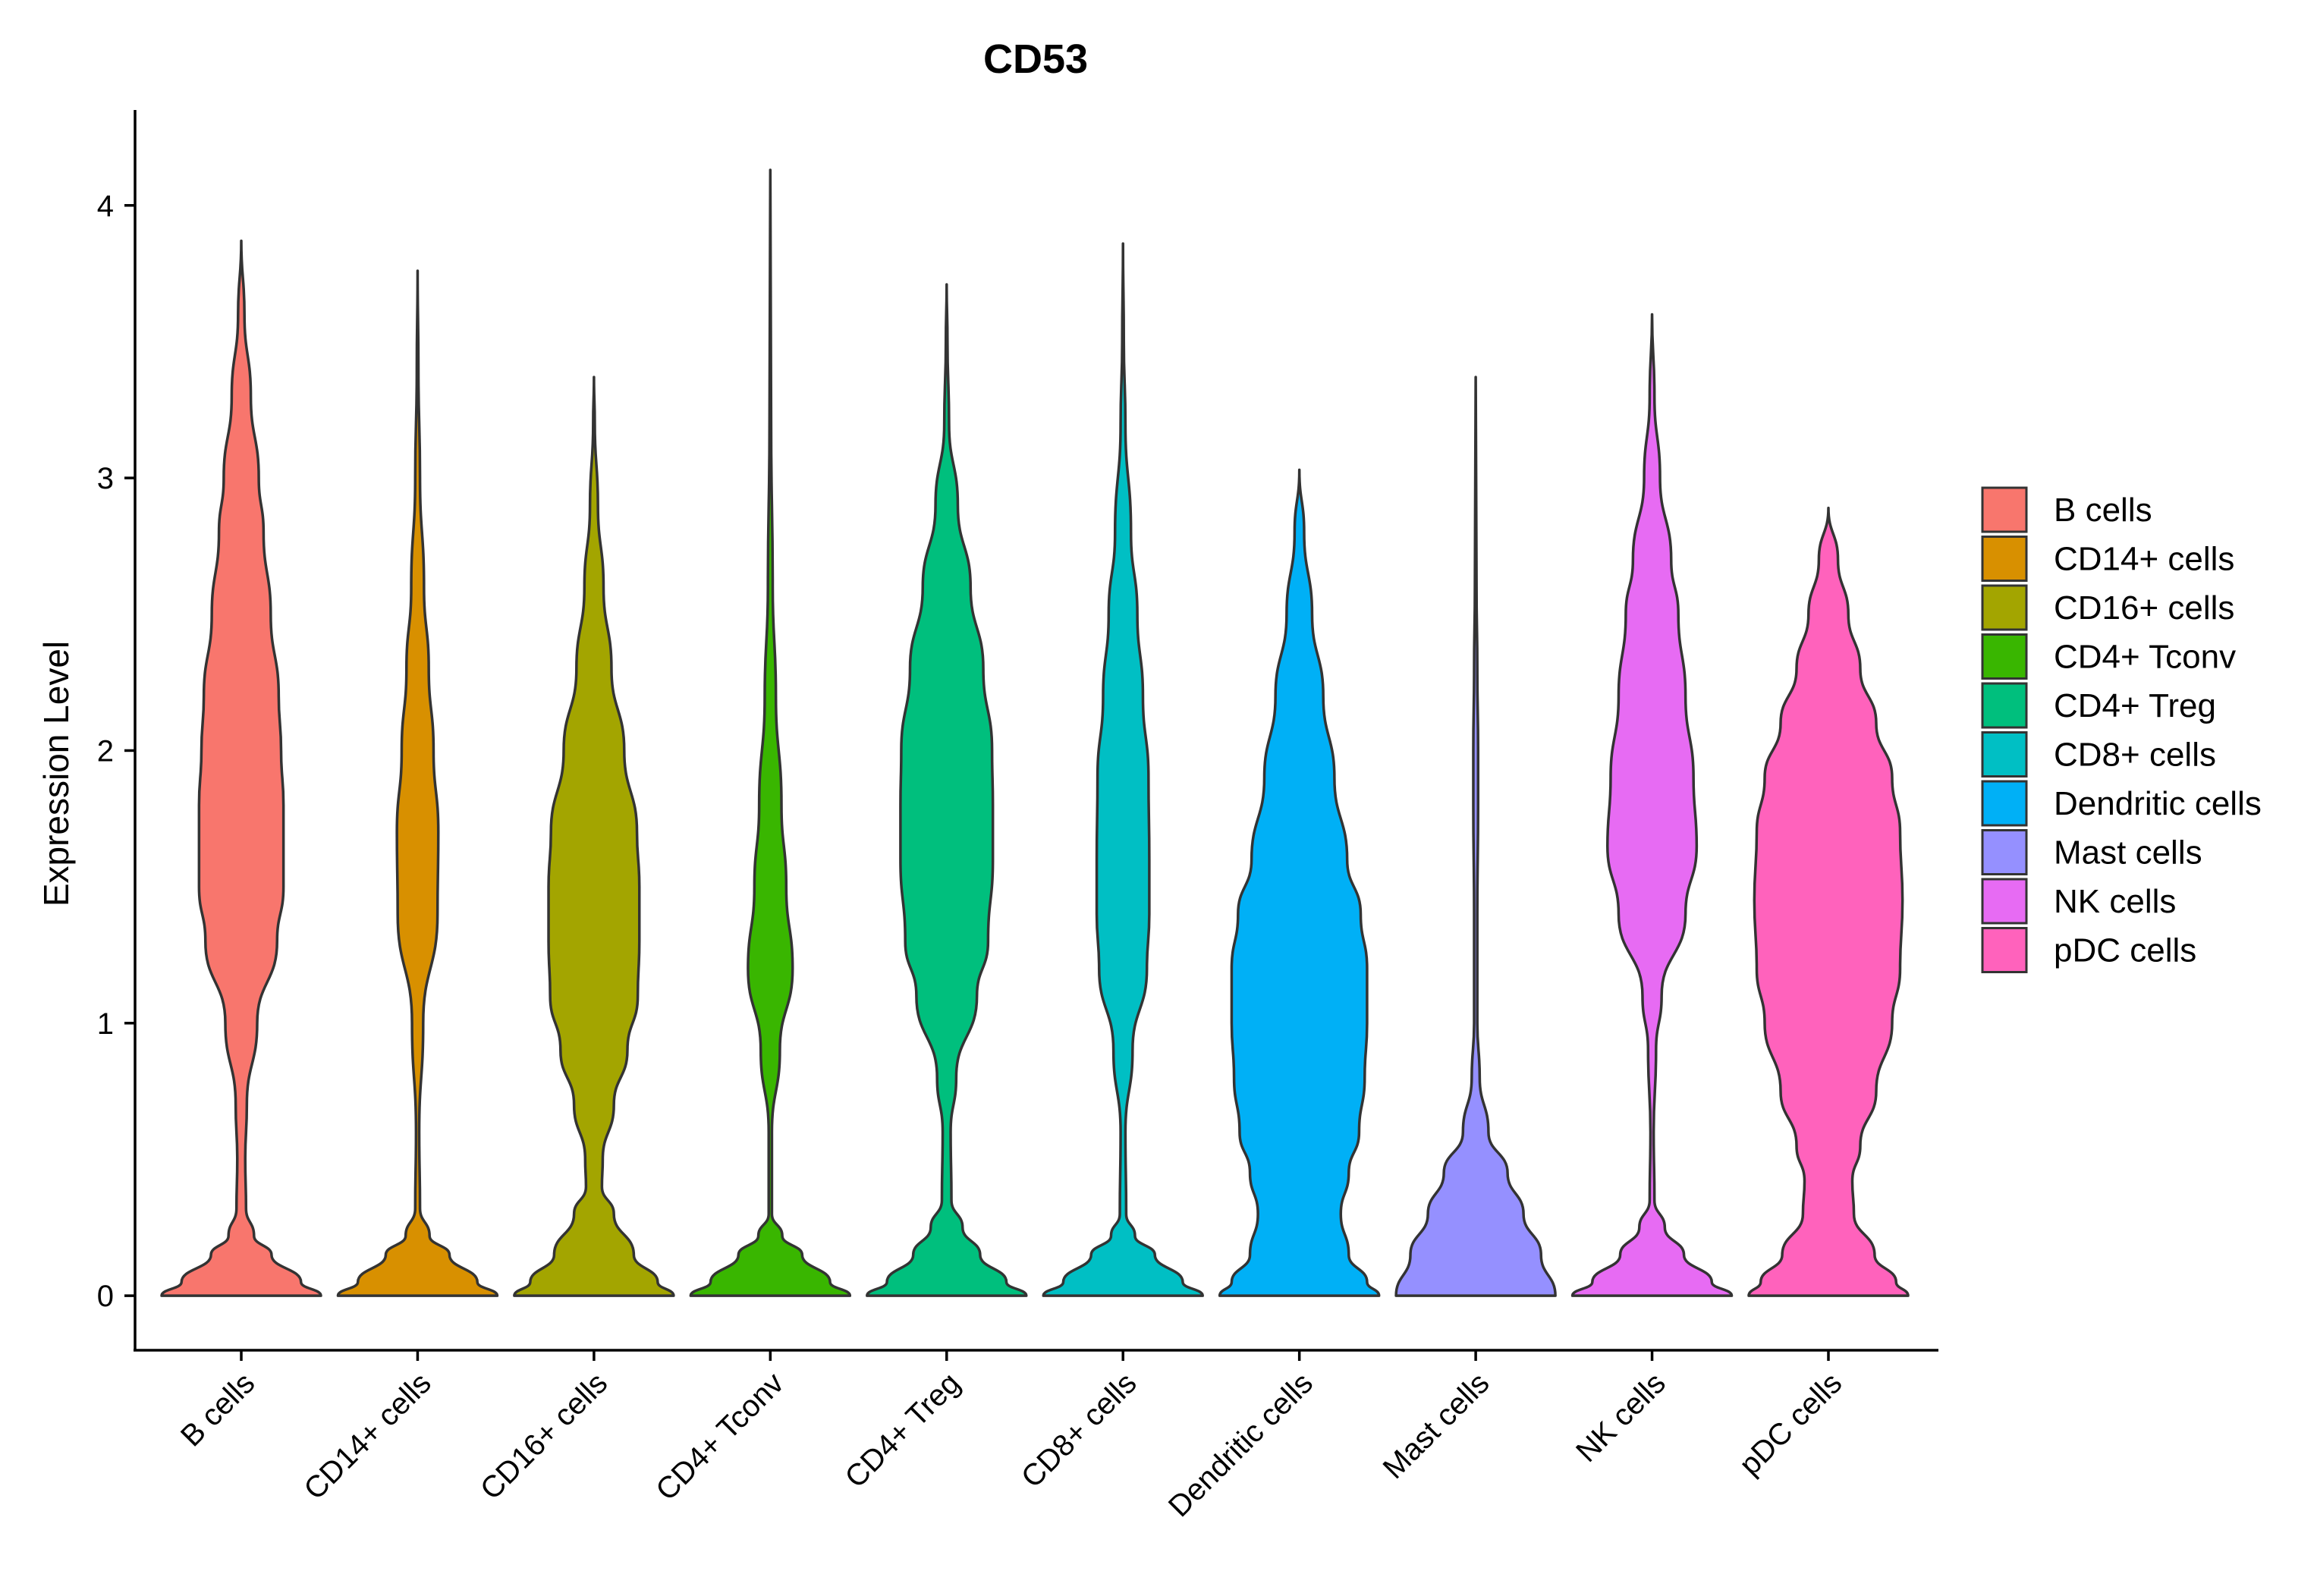 Image resolution: width=2317 pixels, height=1596 pixels. I want to click on y-ticks: 0 1 2 3 4, so click(116, 751).